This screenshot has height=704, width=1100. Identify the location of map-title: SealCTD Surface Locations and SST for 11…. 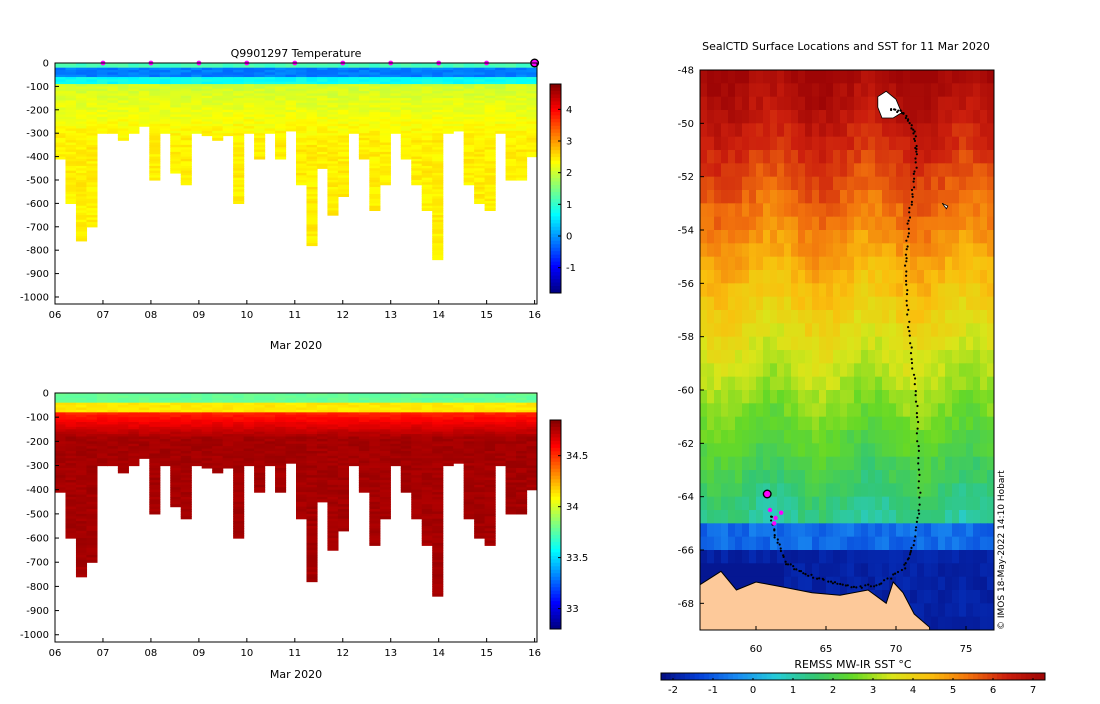
(846, 46).